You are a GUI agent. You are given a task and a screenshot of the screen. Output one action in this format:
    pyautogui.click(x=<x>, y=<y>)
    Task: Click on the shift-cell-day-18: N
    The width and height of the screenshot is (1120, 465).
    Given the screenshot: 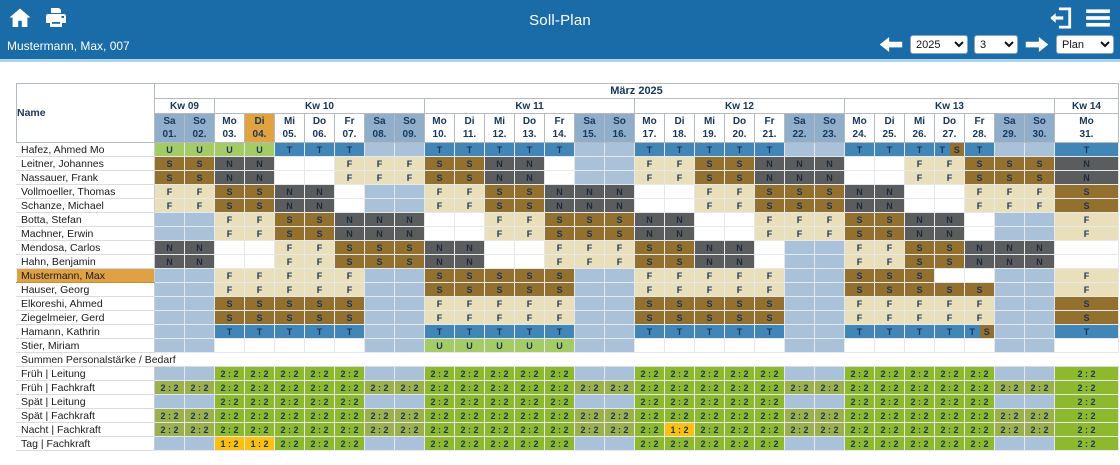 What is the action you would take?
    pyautogui.click(x=679, y=219)
    